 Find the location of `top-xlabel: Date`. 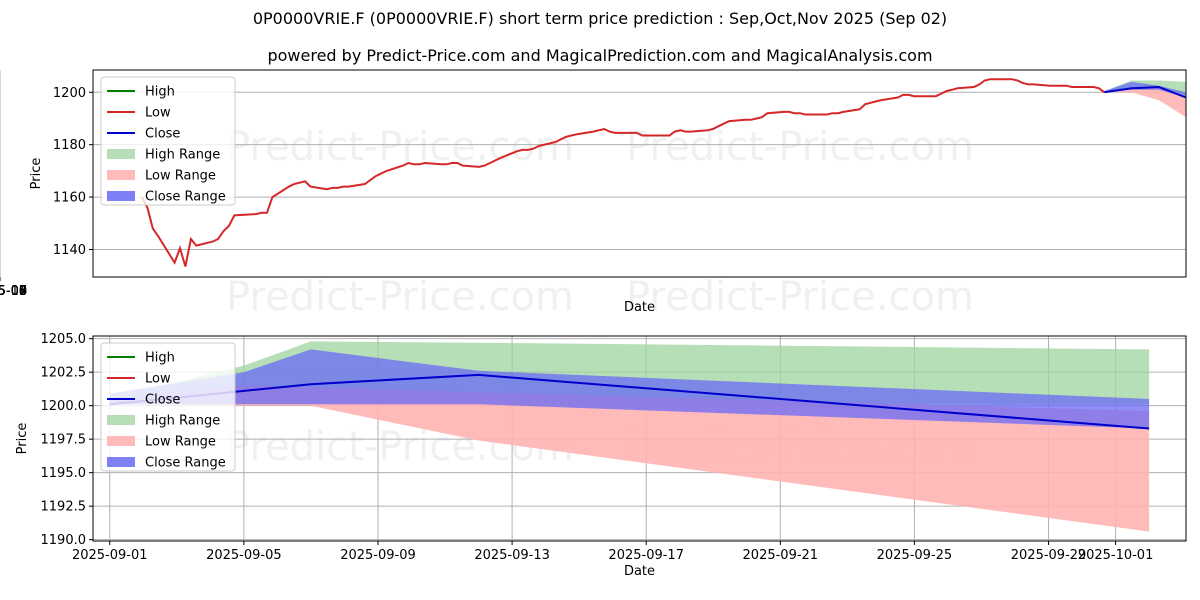

top-xlabel: Date is located at coordinates (639, 307).